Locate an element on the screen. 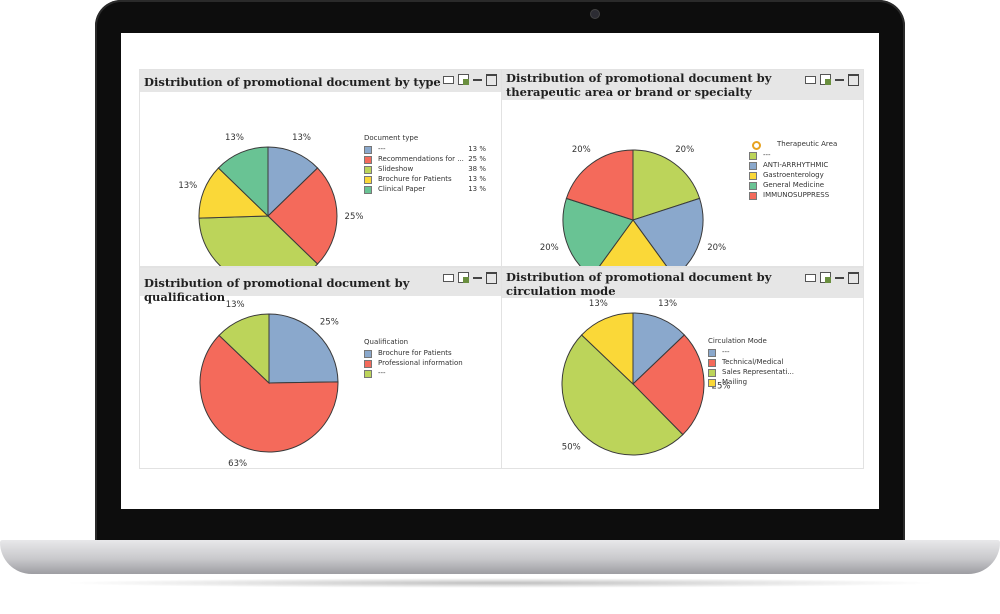 This screenshot has width=1000, height=614. legend-item: Slideshow 38 % is located at coordinates (425, 170).